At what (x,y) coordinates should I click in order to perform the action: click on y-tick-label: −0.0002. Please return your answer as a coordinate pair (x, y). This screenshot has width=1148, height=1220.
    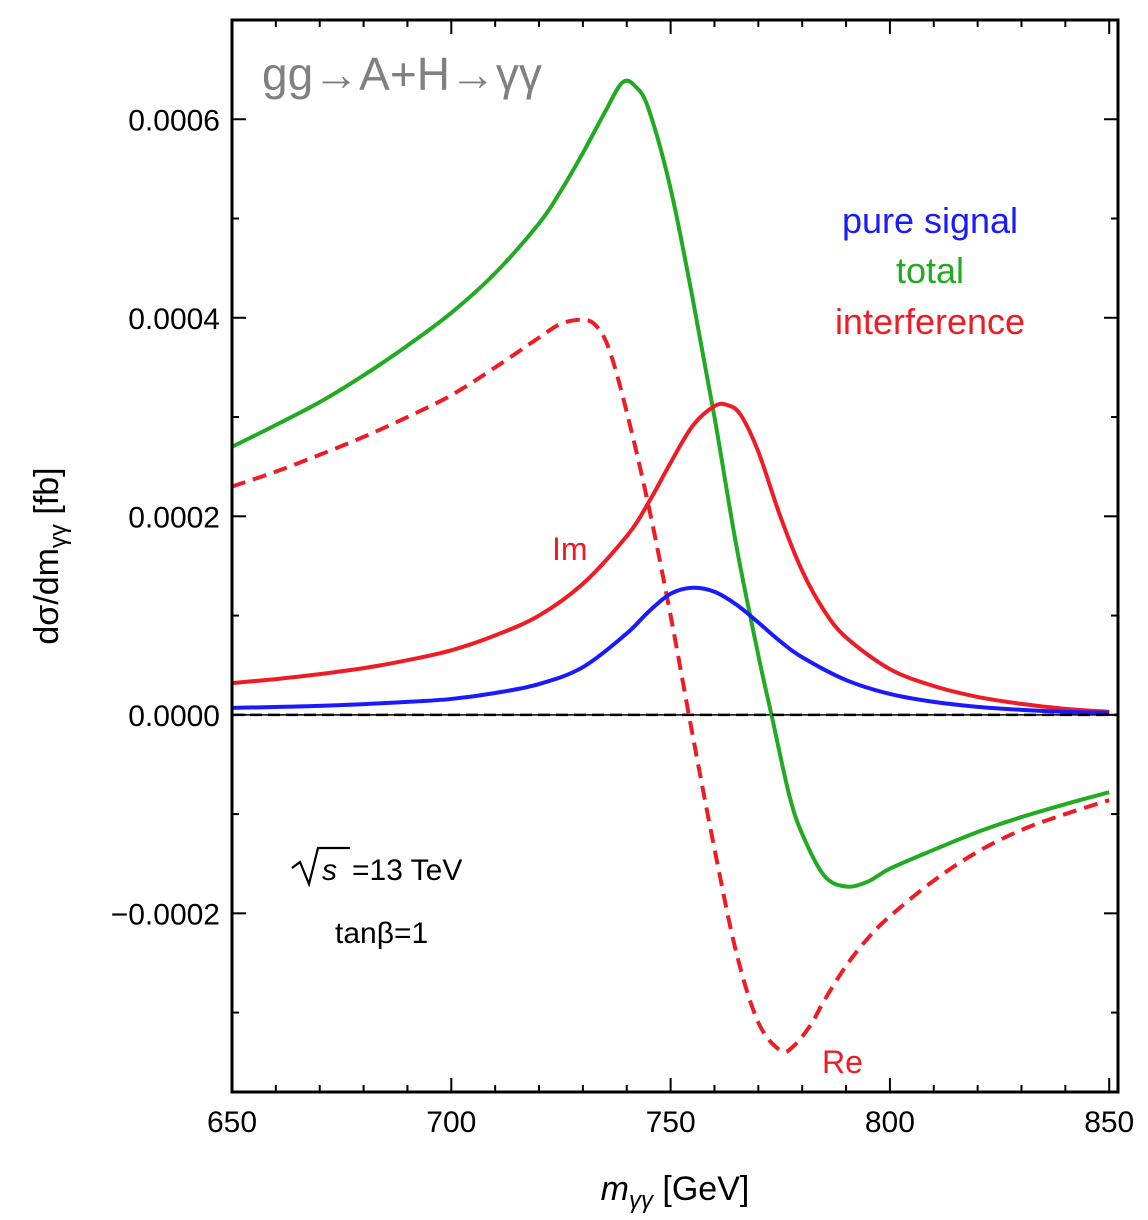
    Looking at the image, I should click on (165, 914).